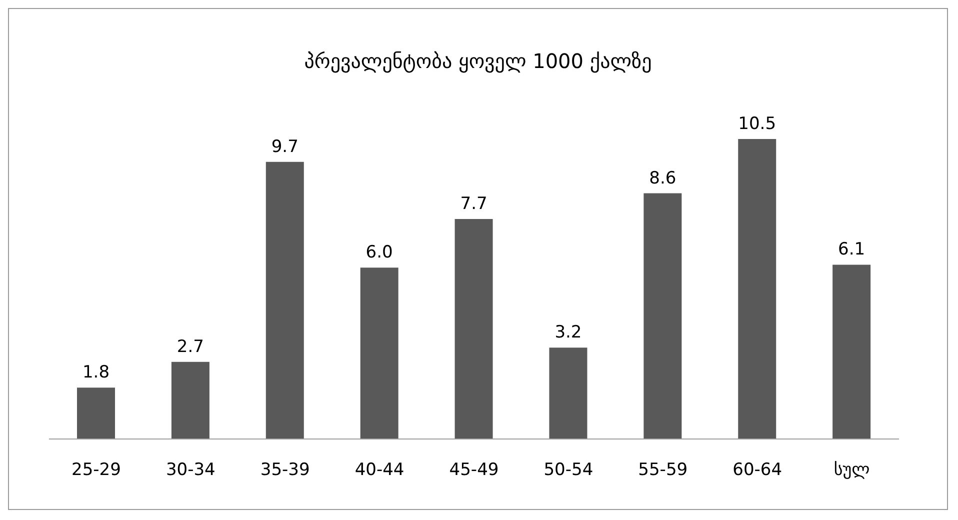  I want to click on data-label: 3.2, so click(568, 332).